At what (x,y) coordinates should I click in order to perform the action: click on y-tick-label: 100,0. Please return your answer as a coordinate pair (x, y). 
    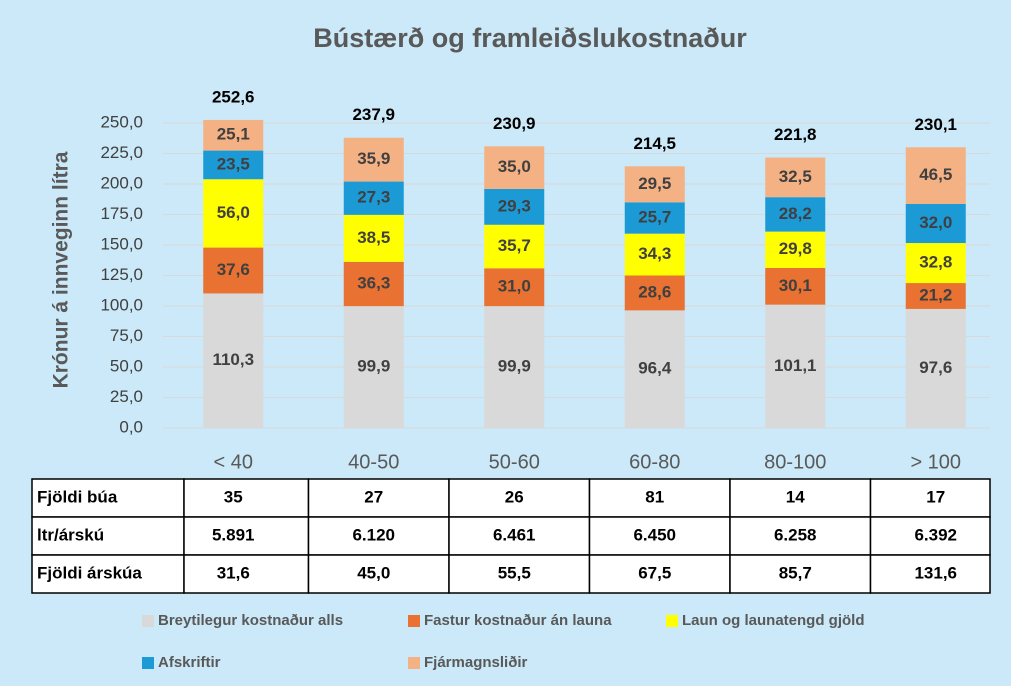
    Looking at the image, I should click on (121, 304).